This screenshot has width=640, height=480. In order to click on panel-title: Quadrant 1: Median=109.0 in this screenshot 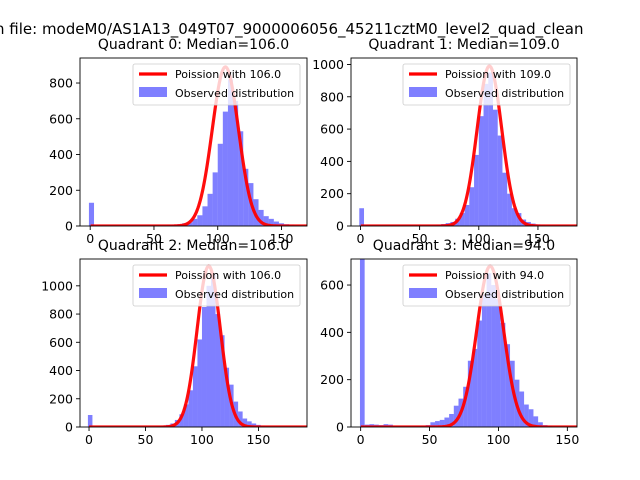, I will do `click(463, 45)`.